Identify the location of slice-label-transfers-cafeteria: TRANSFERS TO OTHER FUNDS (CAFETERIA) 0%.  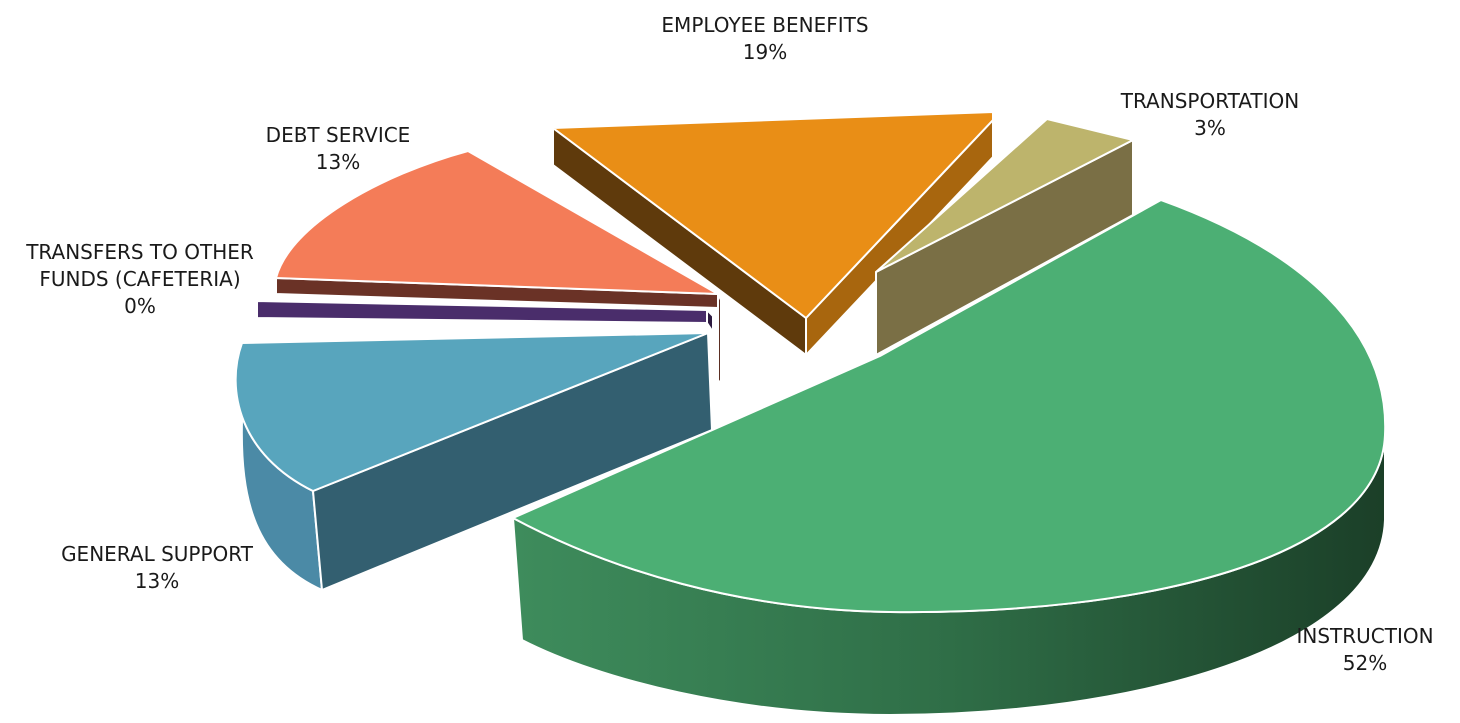
(139, 279).